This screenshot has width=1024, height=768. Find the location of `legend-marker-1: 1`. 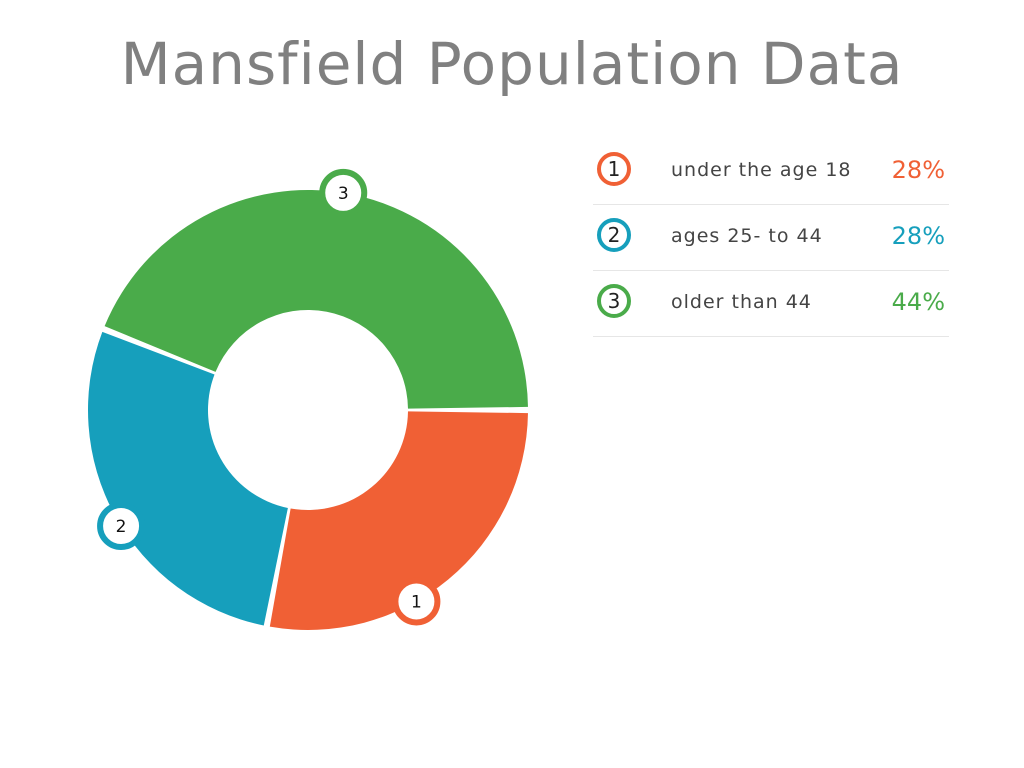

legend-marker-1: 1 is located at coordinates (614, 169).